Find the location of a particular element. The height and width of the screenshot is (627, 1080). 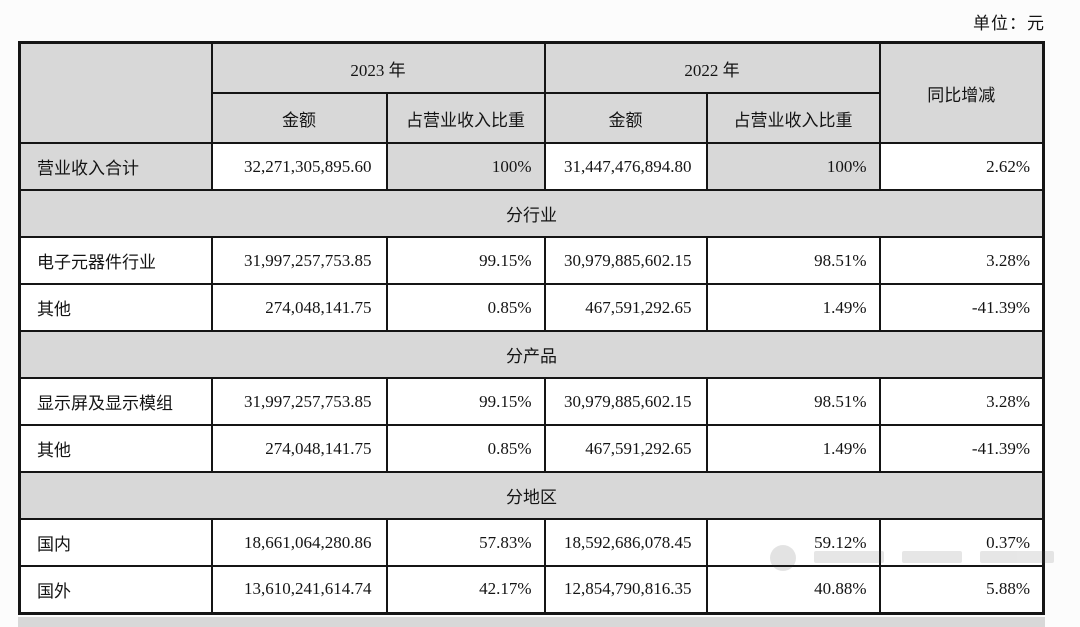

section-row-by-region: 分地区 is located at coordinates (531, 495).